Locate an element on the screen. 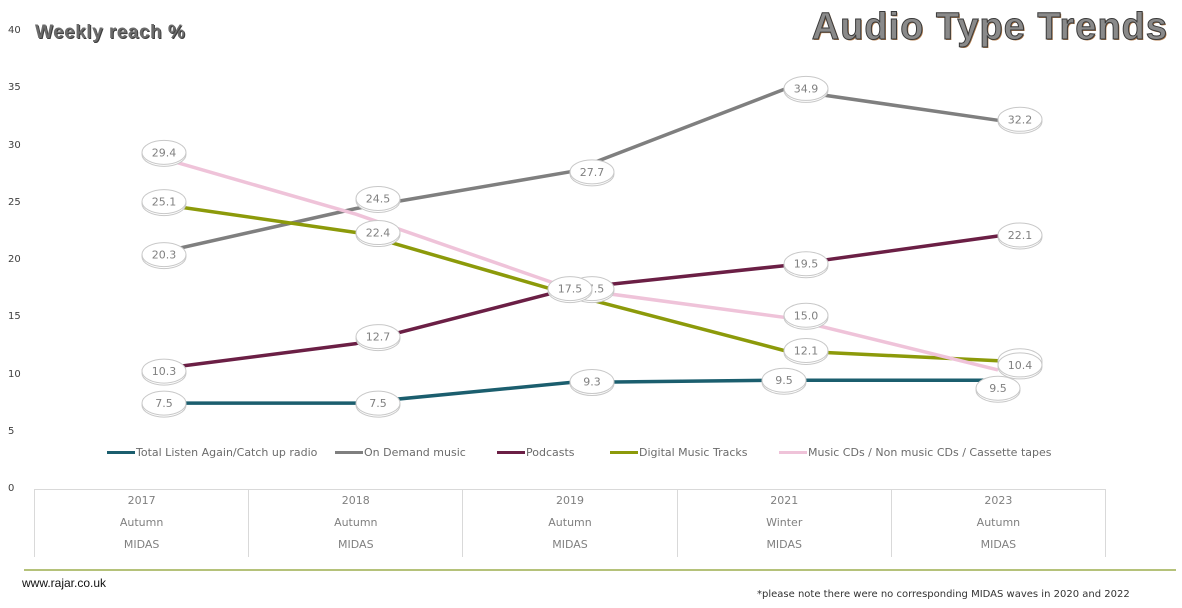  legend-item-catch-up-radio: Total Listen Again/Catch up radio is located at coordinates (212, 452).